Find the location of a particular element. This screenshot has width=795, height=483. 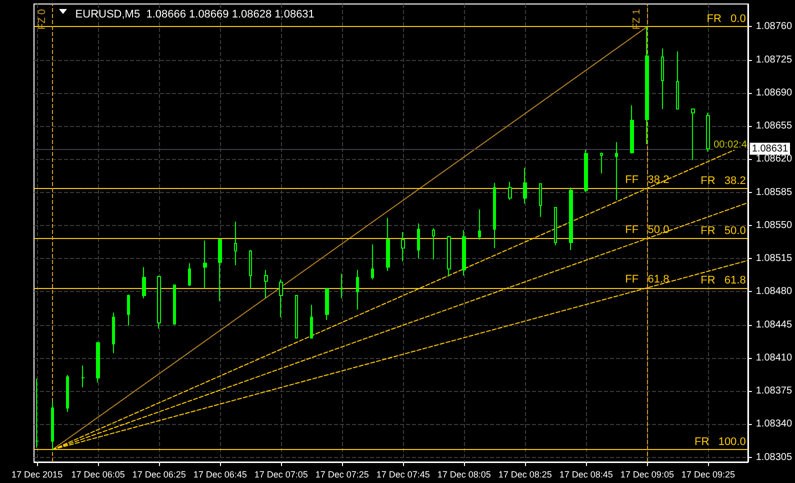

y-tick-label: 1.08725 is located at coordinates (774, 60).